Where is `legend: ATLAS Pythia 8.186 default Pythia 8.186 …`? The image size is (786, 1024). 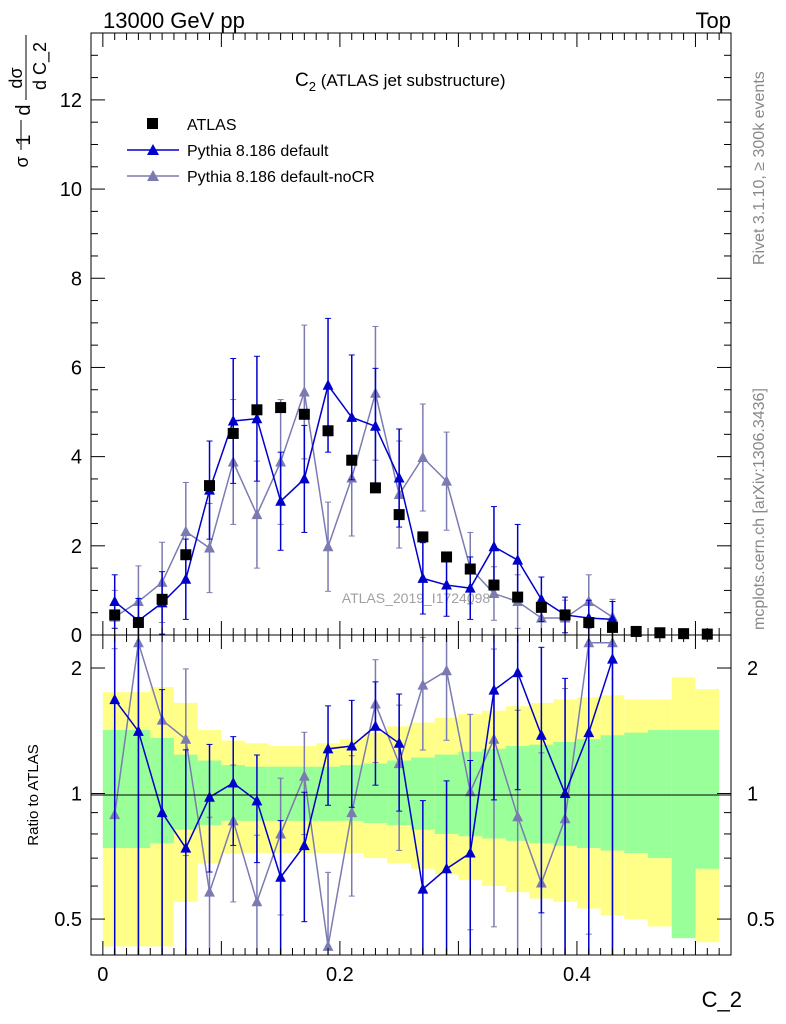
legend: ATLAS Pythia 8.186 default Pythia 8.186 … is located at coordinates (251, 151).